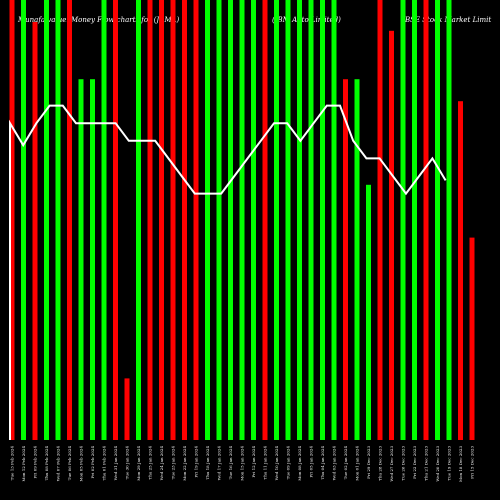 The height and width of the screenshot is (500, 500). Describe the element at coordinates (207, 463) in the screenshot. I see `x-label-17: Thu 18 Jan 2024` at that location.